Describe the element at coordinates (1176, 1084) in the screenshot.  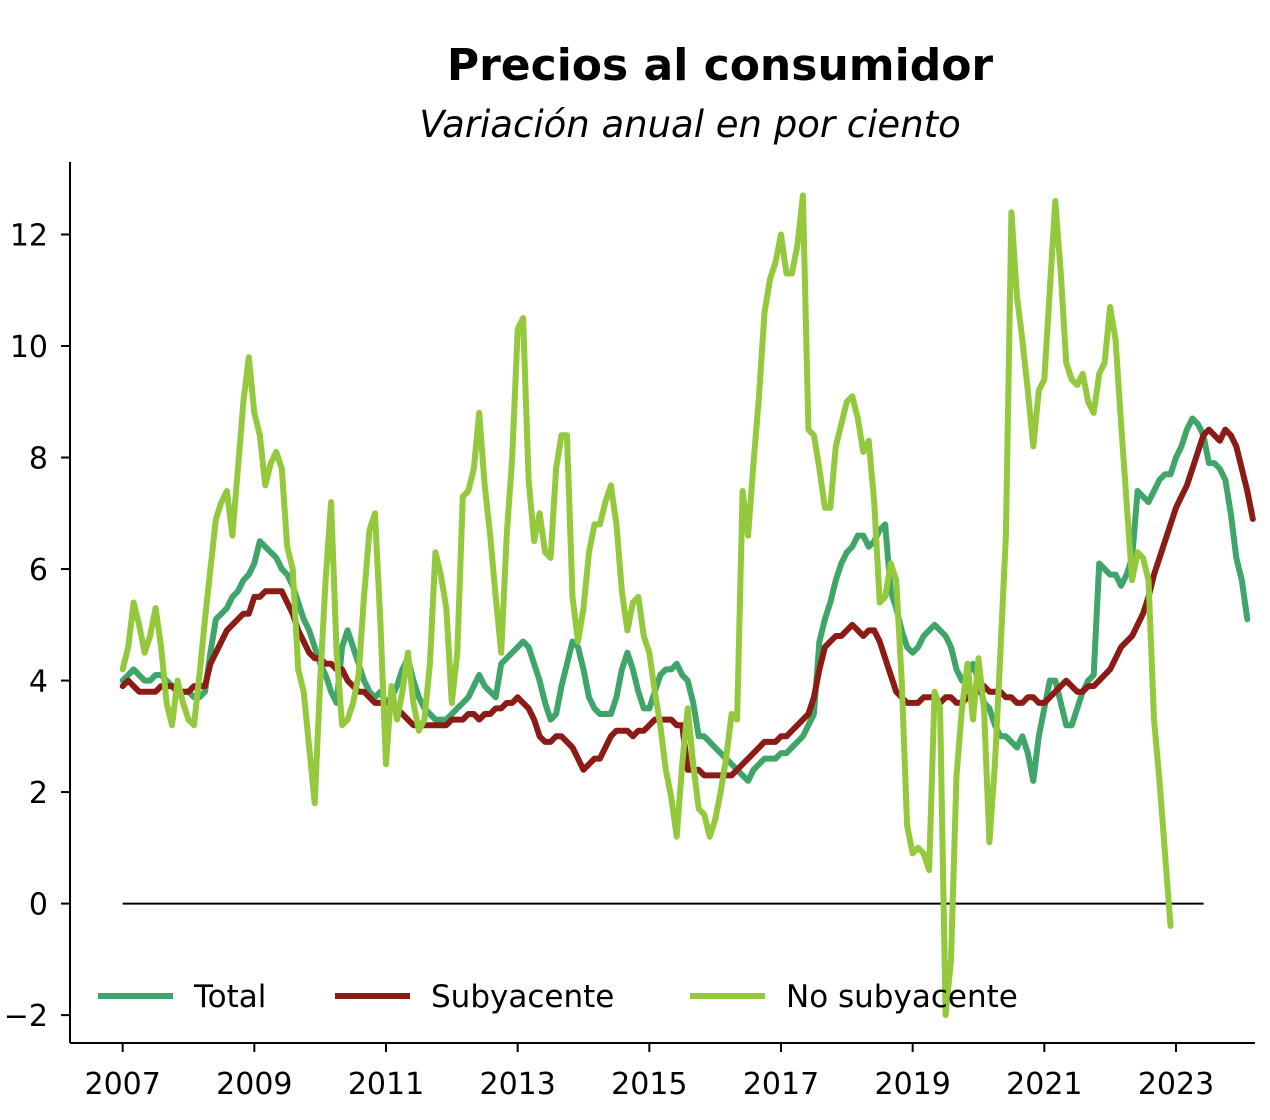
I see `x-tick-label: 2023` at that location.